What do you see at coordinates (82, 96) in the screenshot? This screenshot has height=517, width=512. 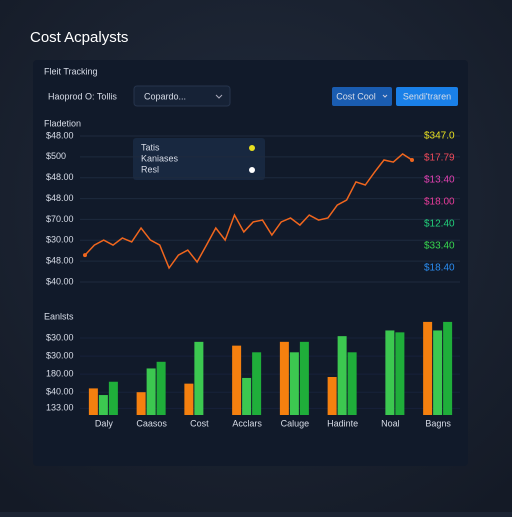 I see `filter-label: Haoprod O: Tollis` at bounding box center [82, 96].